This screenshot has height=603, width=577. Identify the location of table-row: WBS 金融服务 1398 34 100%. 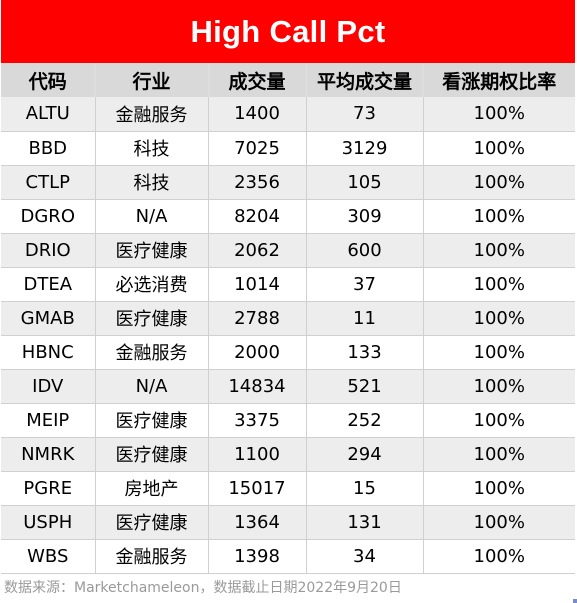
(288, 556).